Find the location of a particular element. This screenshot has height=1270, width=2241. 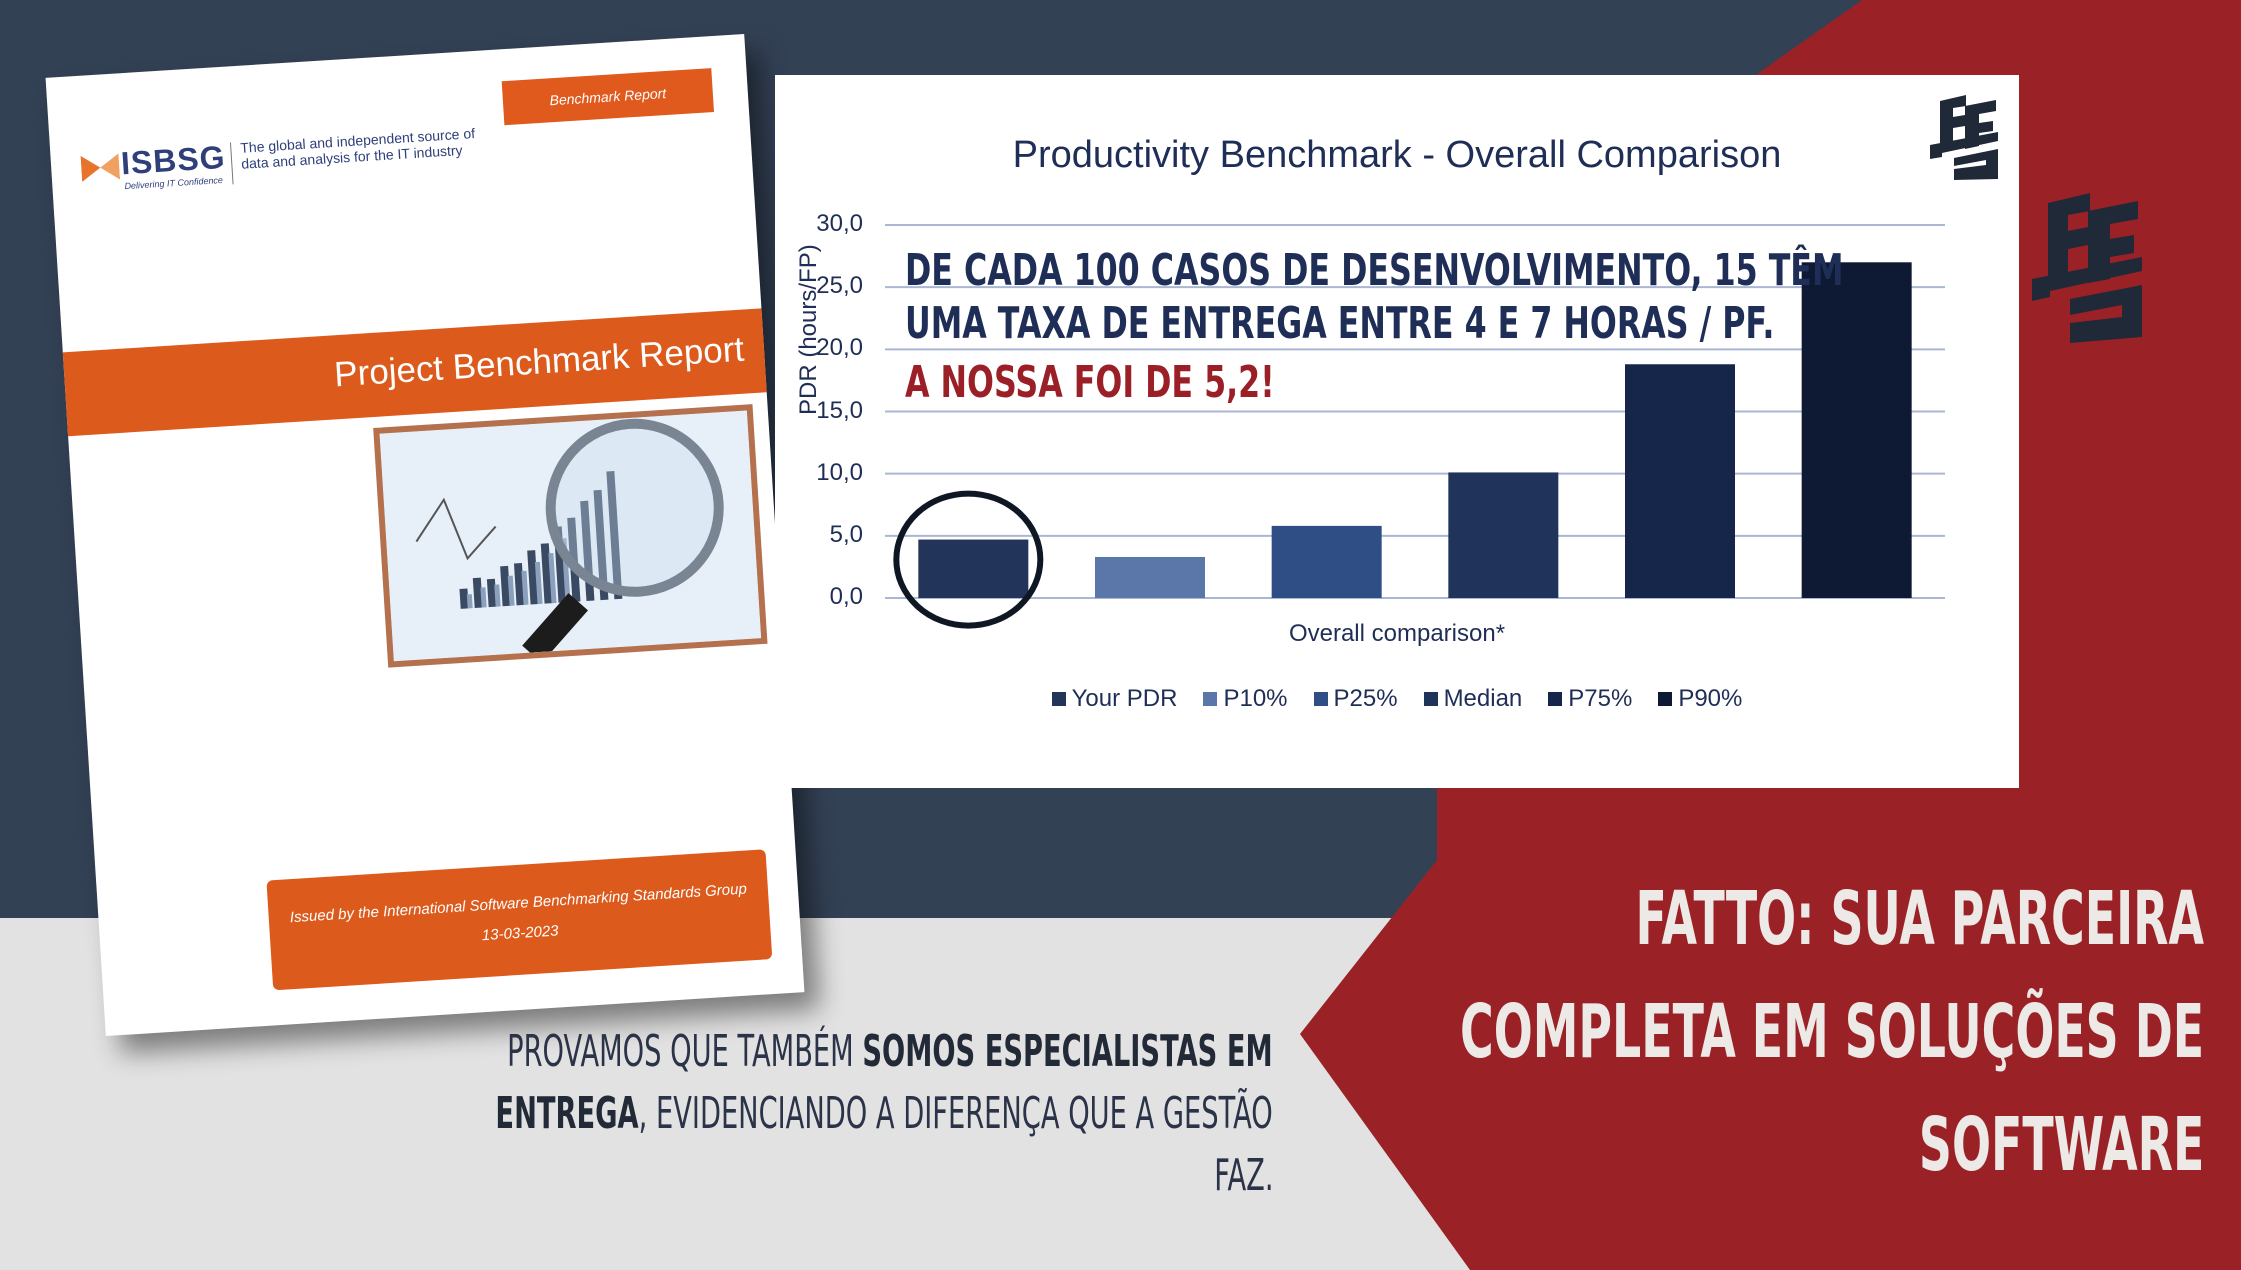

legend-label: P90% is located at coordinates (1710, 698).